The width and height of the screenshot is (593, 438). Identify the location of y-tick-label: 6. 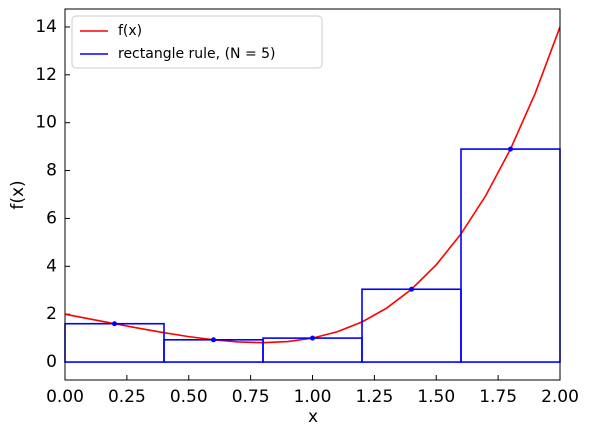
(51, 218).